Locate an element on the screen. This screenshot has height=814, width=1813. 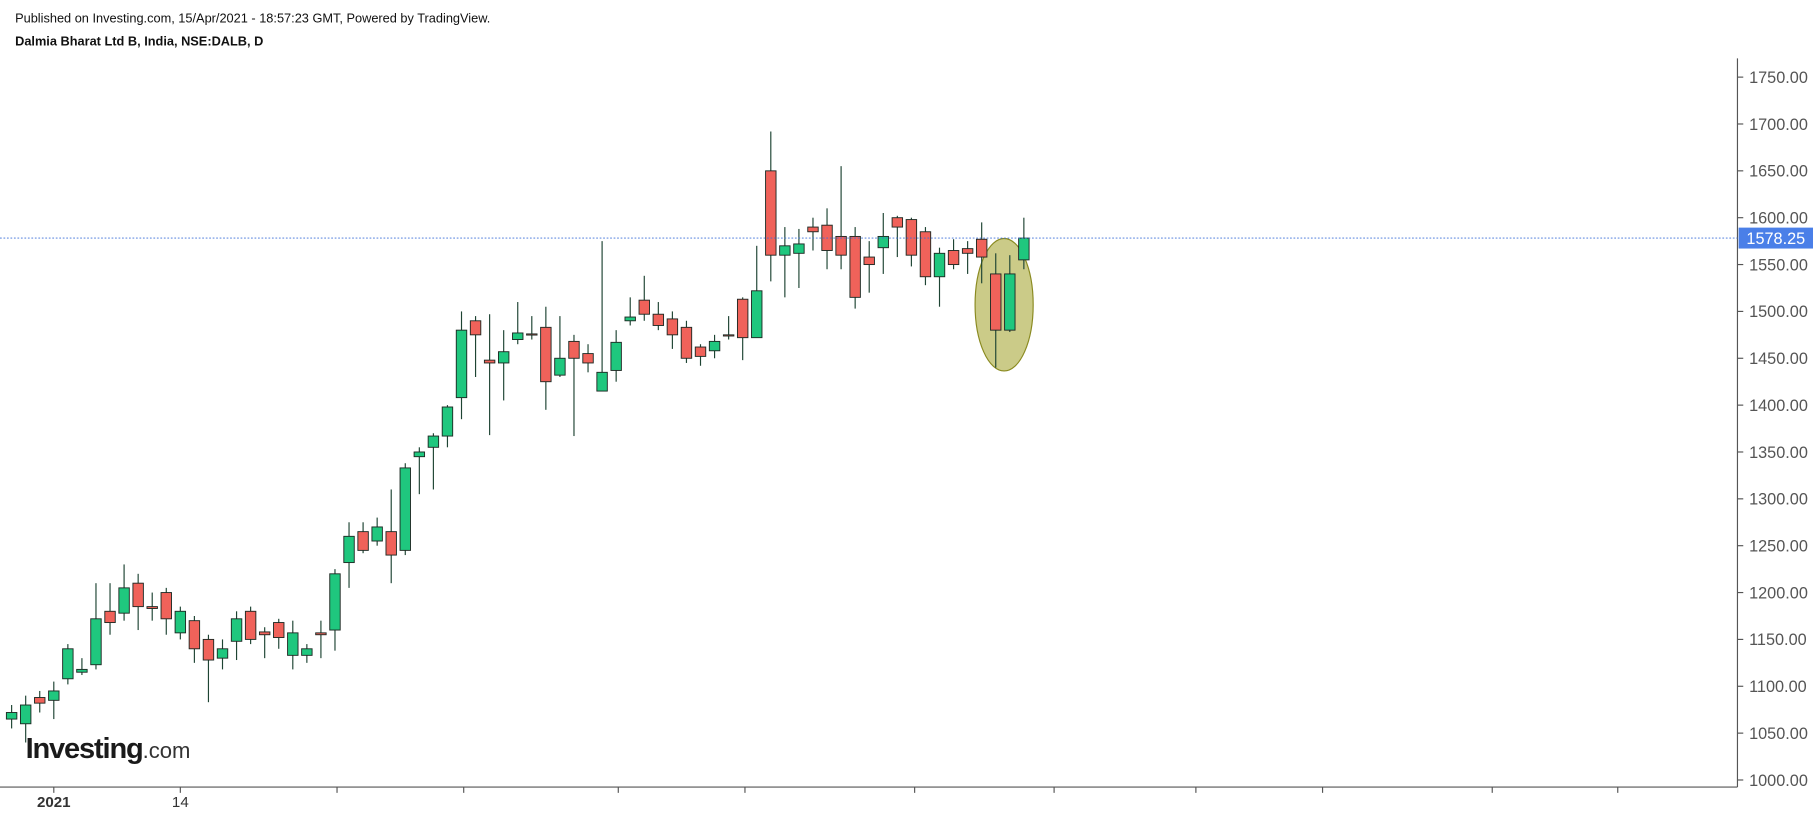
x-tick-label: 14 is located at coordinates (180, 802).